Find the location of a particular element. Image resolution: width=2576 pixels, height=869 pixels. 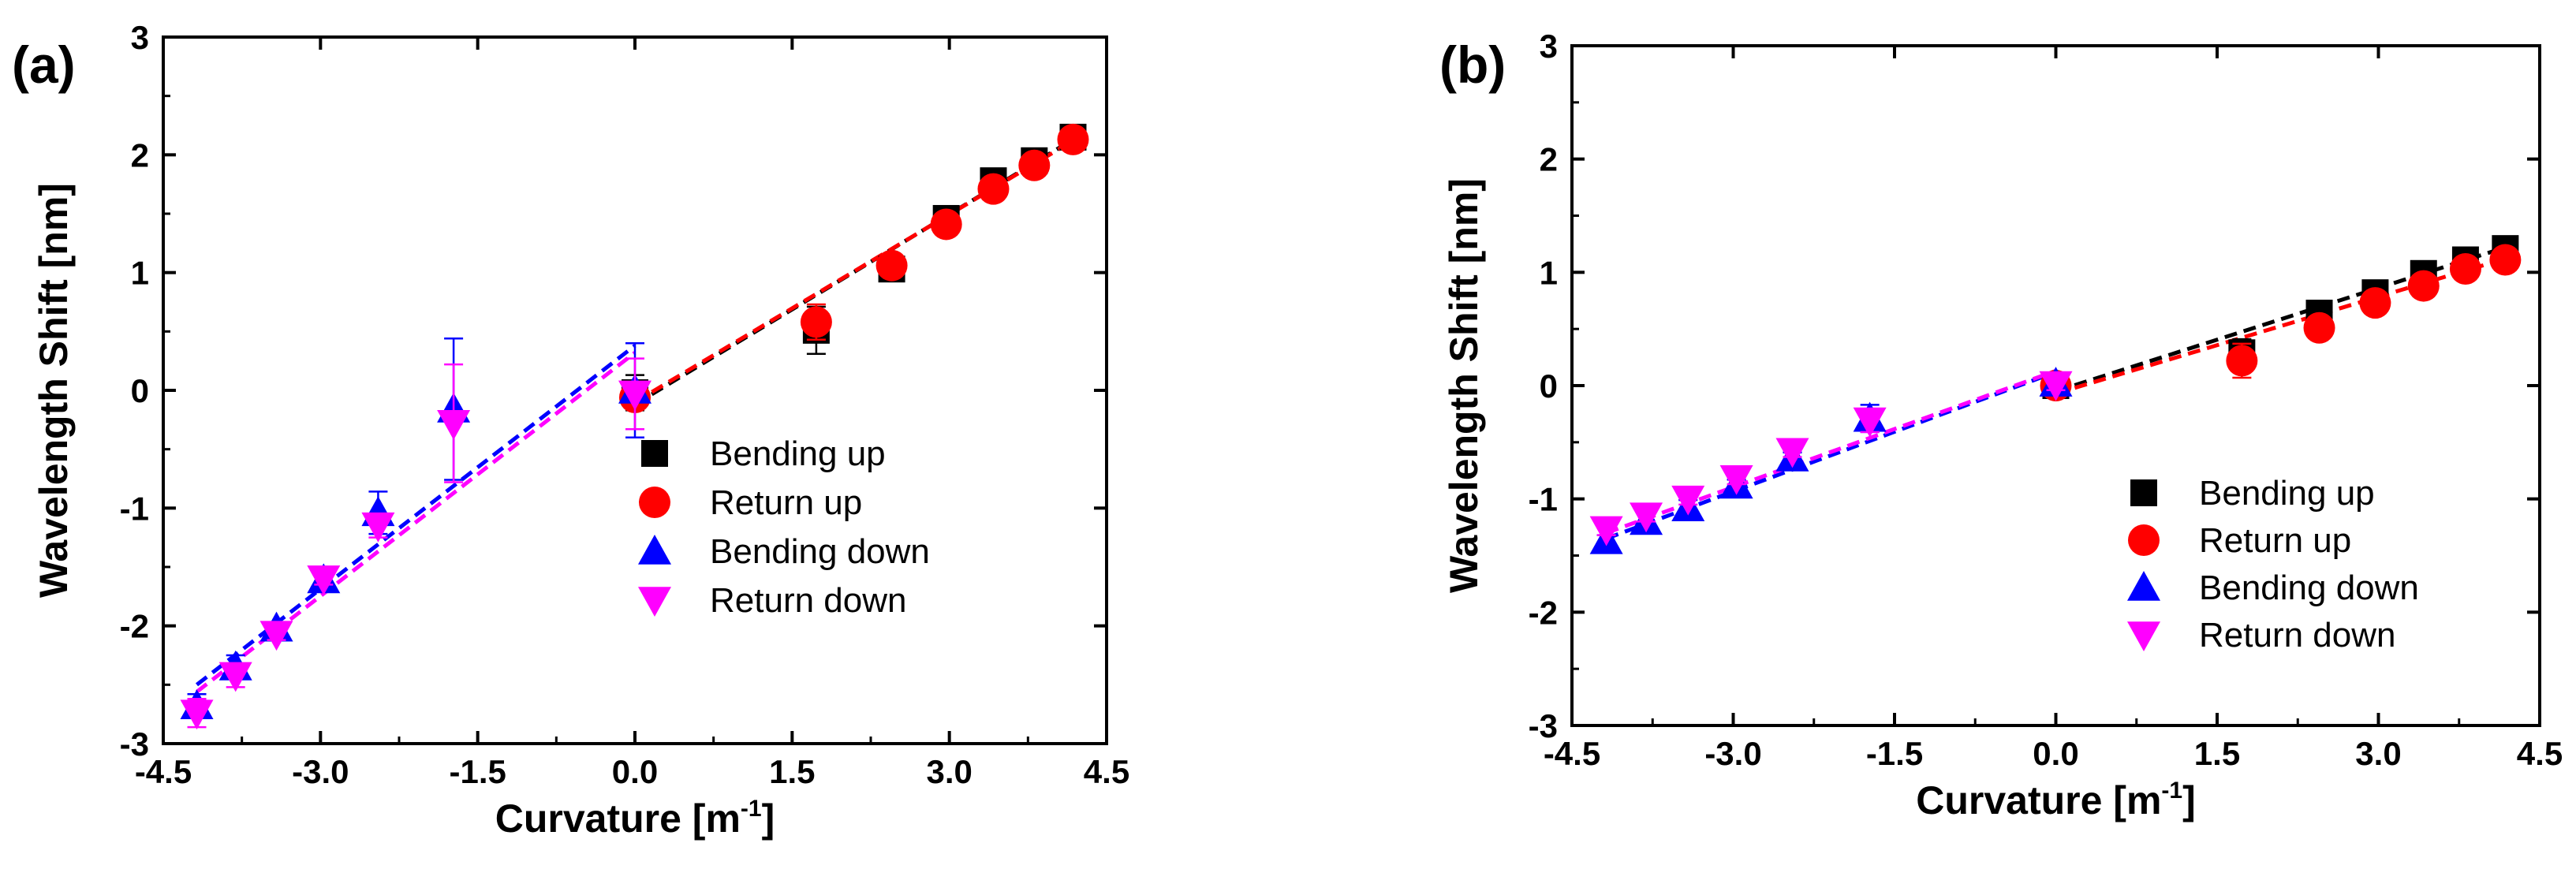

panel-label: (b) is located at coordinates (1472, 64).